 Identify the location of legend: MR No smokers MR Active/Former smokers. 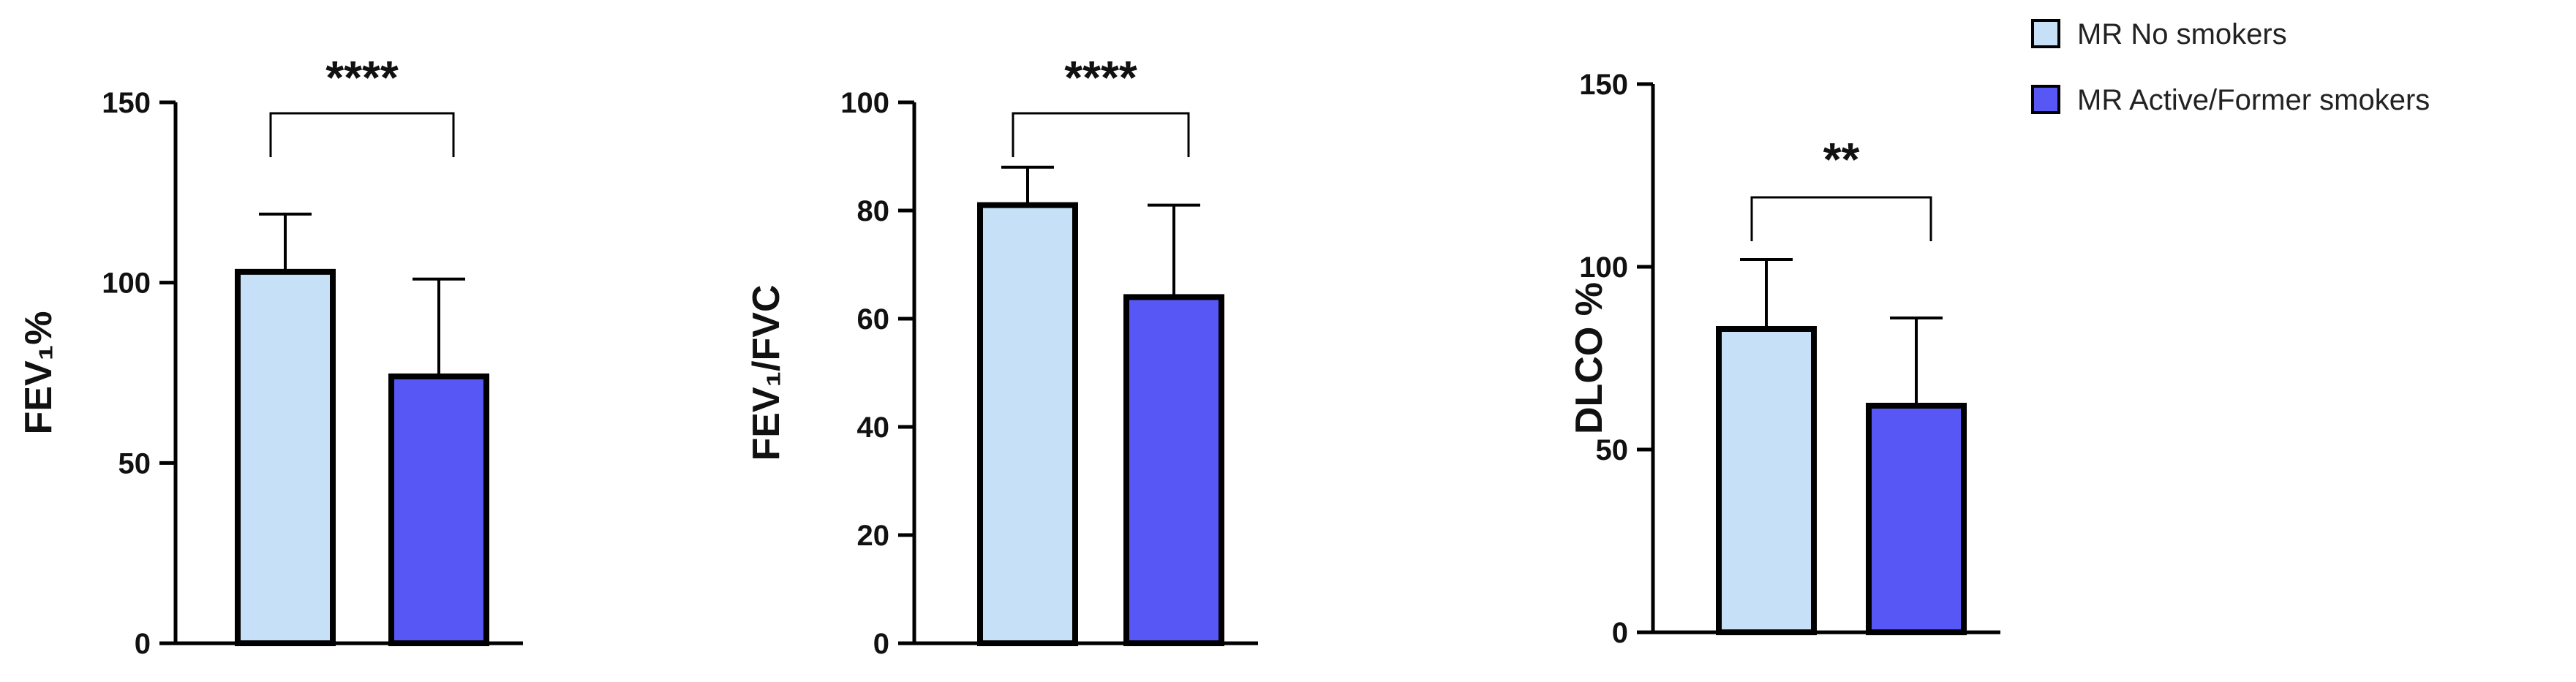
(2230, 67).